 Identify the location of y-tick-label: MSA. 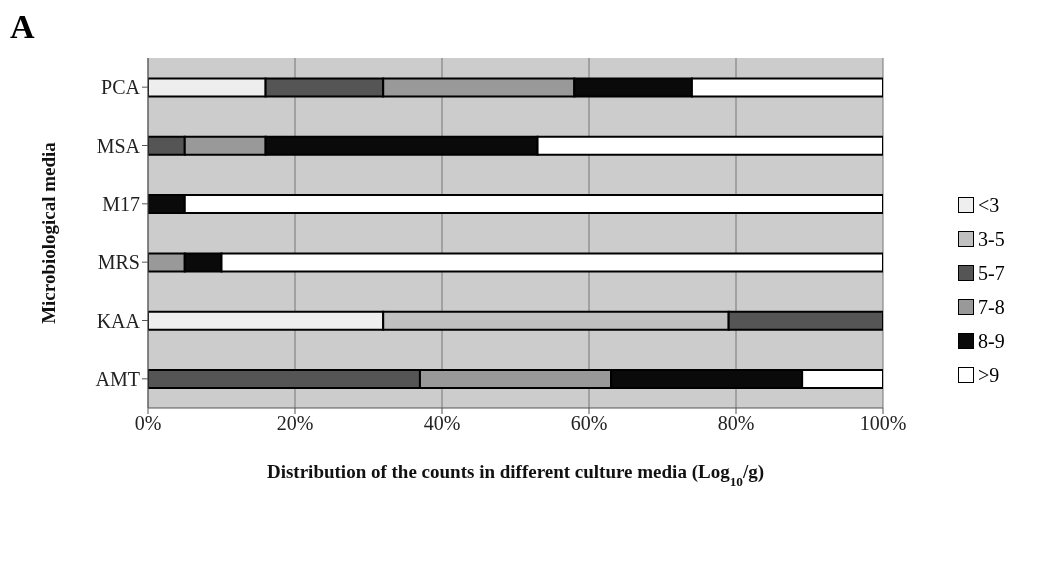
(118, 145).